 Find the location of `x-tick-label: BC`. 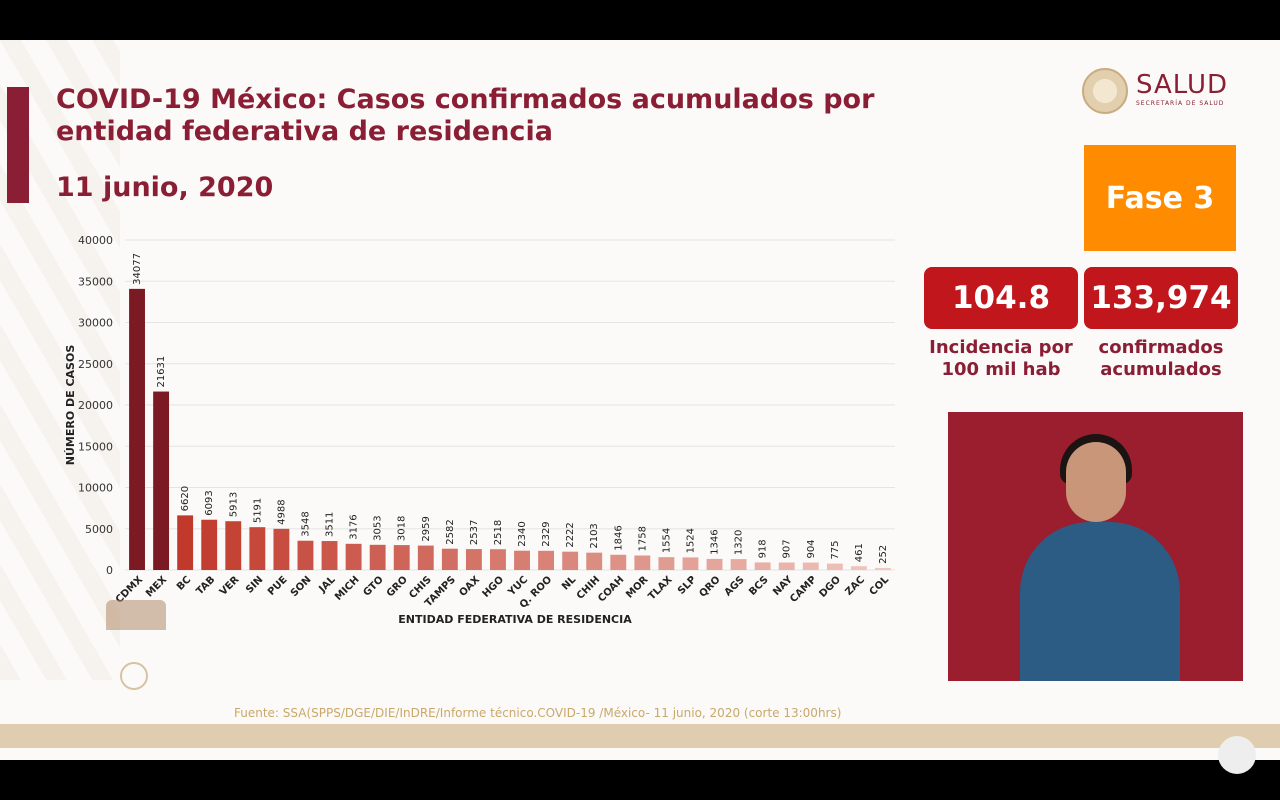

x-tick-label: BC is located at coordinates (184, 583).